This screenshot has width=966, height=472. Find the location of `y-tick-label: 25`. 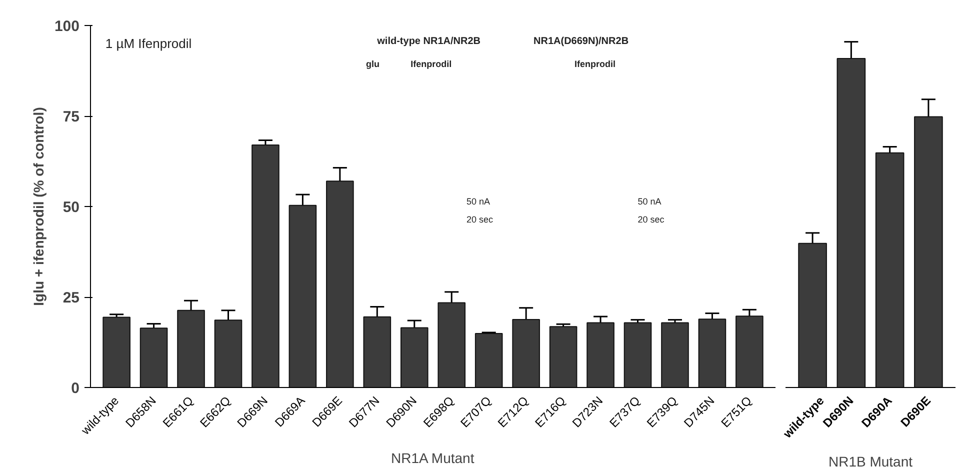

y-tick-label: 25 is located at coordinates (71, 298).